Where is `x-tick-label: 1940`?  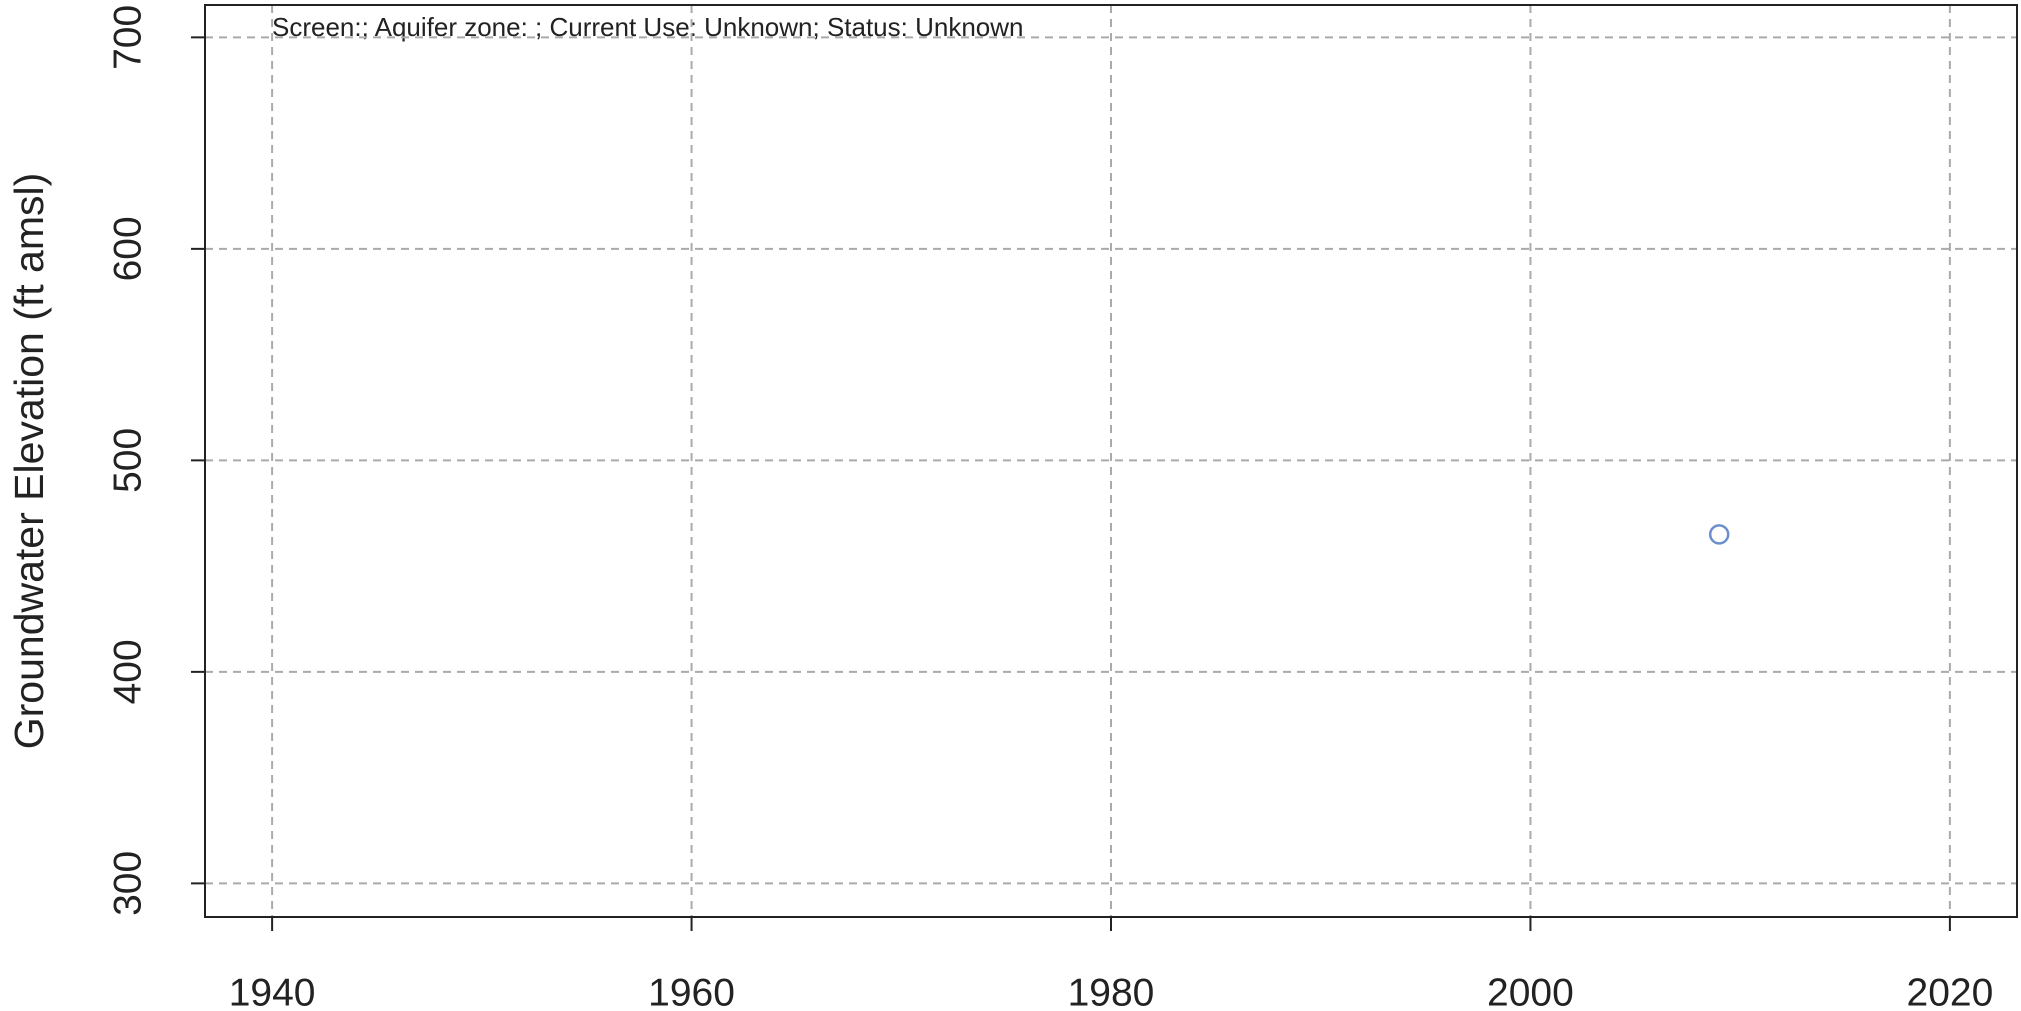 x-tick-label: 1940 is located at coordinates (272, 991).